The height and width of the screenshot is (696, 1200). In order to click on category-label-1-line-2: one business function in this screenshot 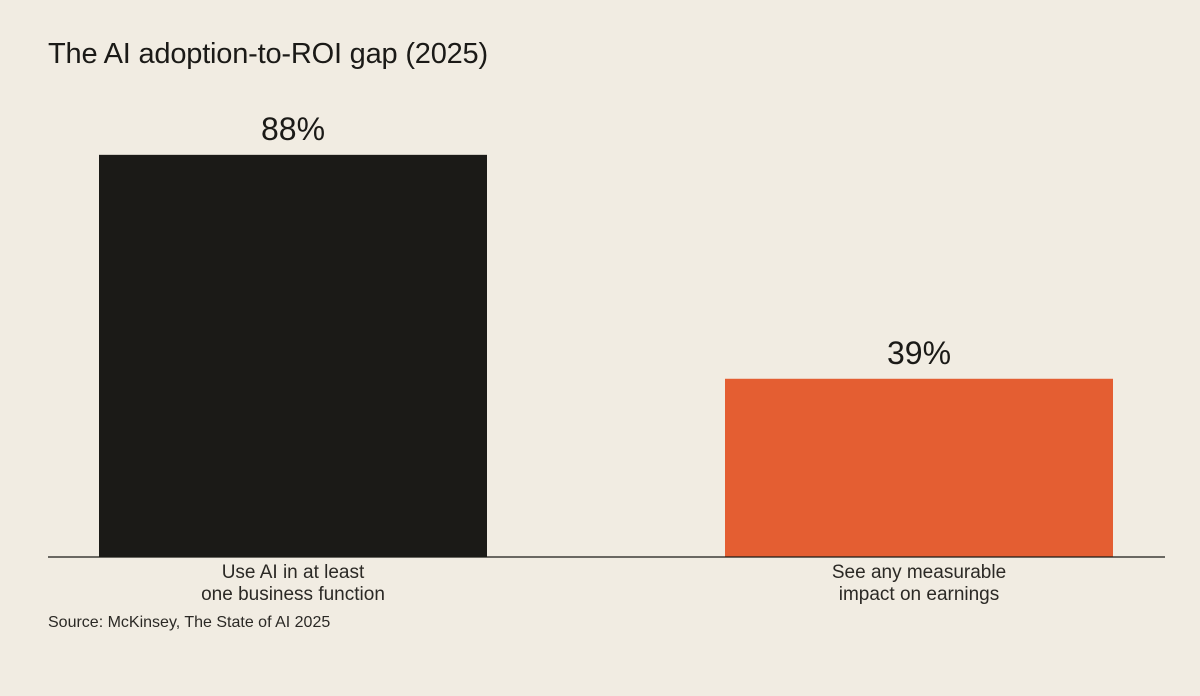, I will do `click(293, 594)`.